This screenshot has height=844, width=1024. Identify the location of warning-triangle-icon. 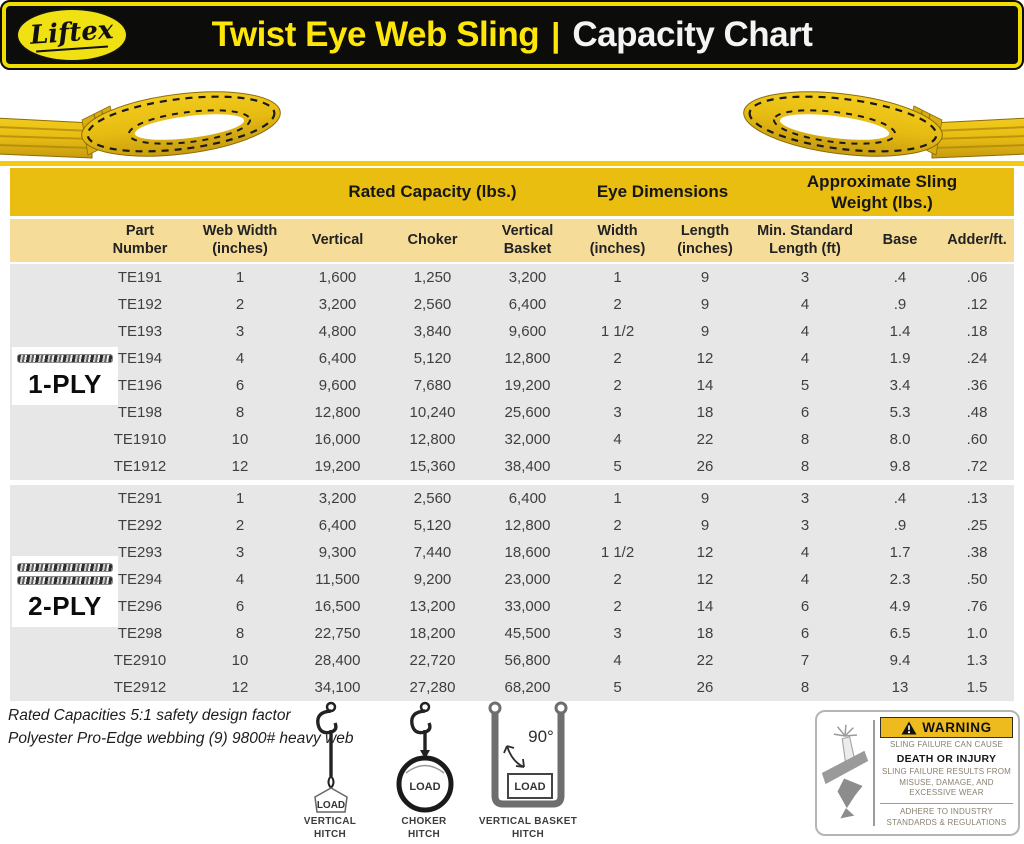
(909, 727).